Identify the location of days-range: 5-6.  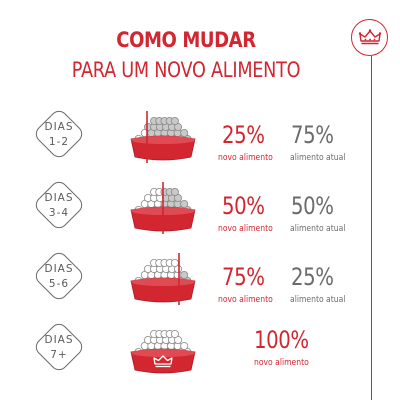
(59, 284).